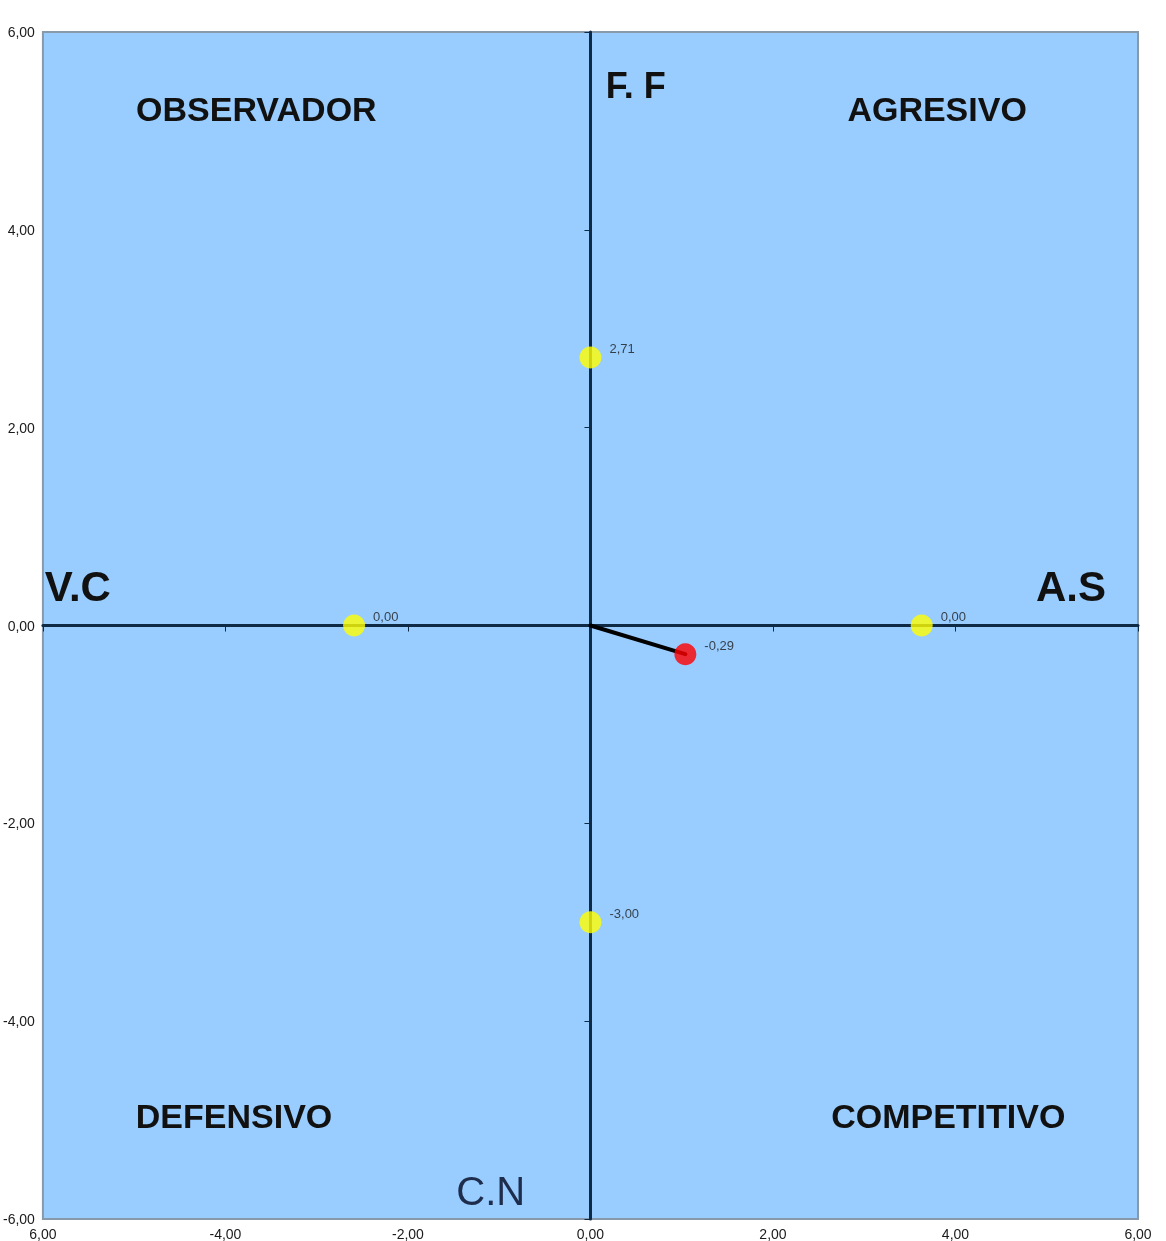  I want to click on annotation: C.N, so click(491, 1191).